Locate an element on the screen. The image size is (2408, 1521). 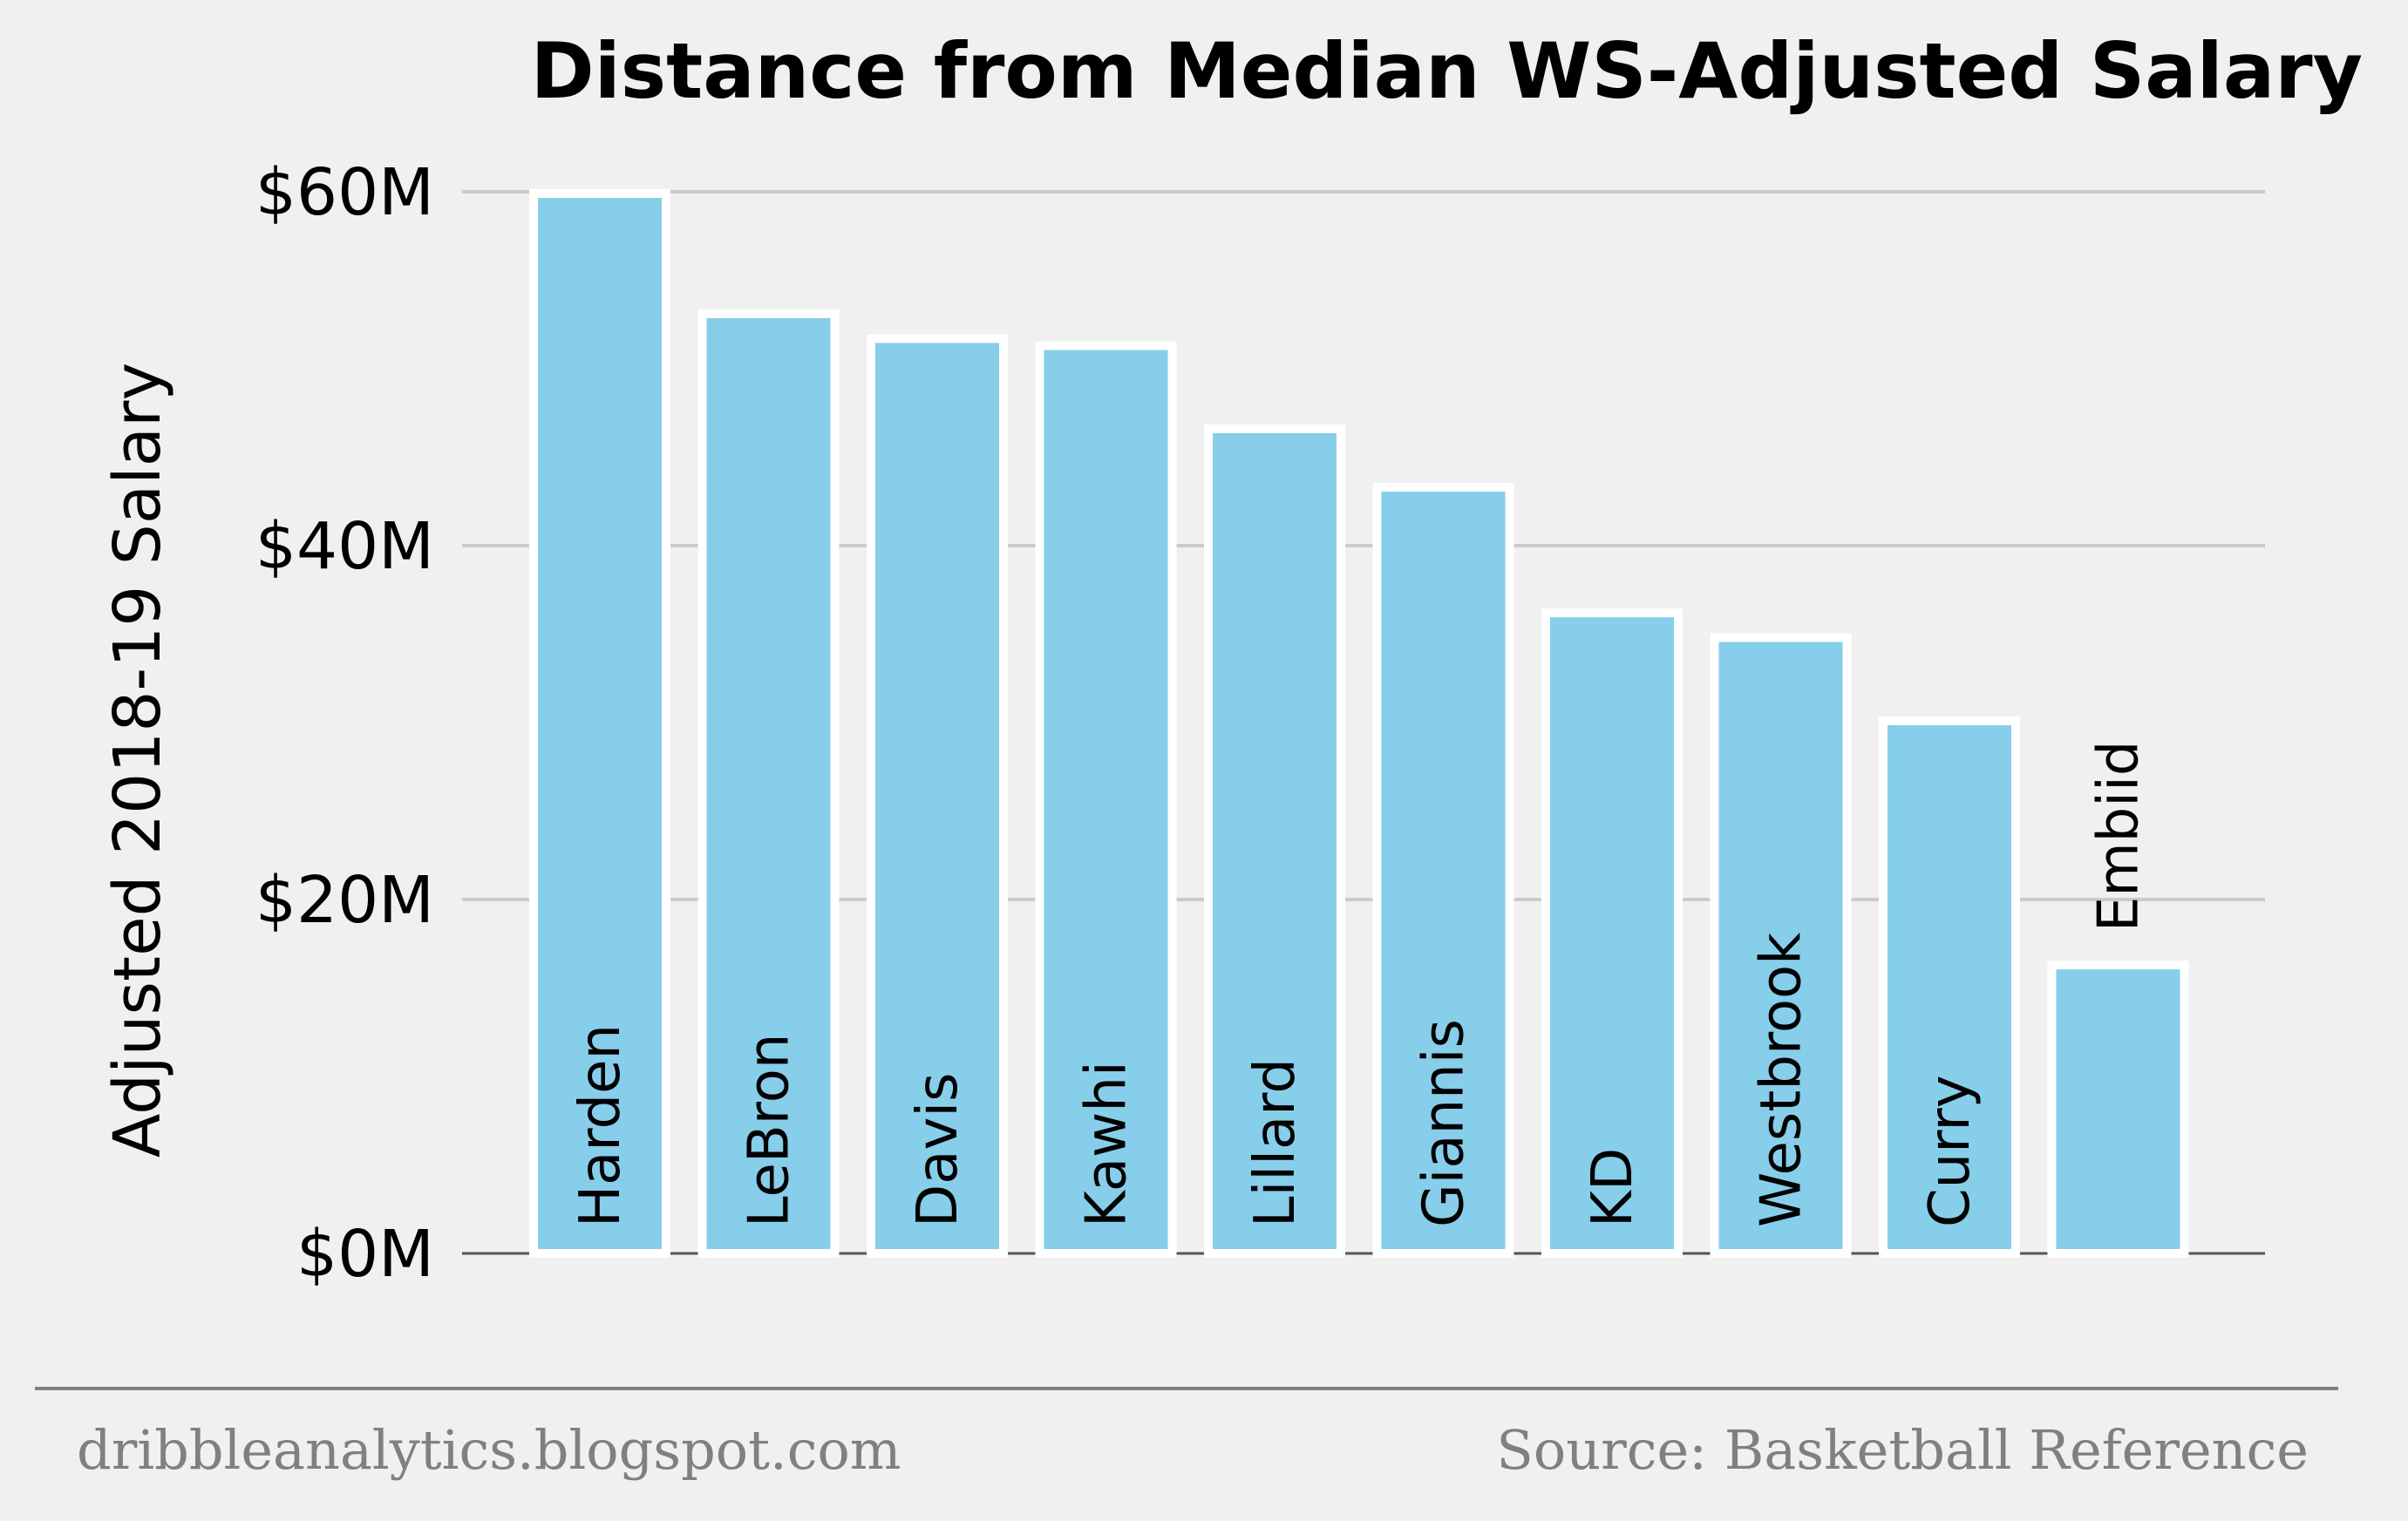
y-axis-ticks: $0M $20M $40M $60M is located at coordinates (345, 723).